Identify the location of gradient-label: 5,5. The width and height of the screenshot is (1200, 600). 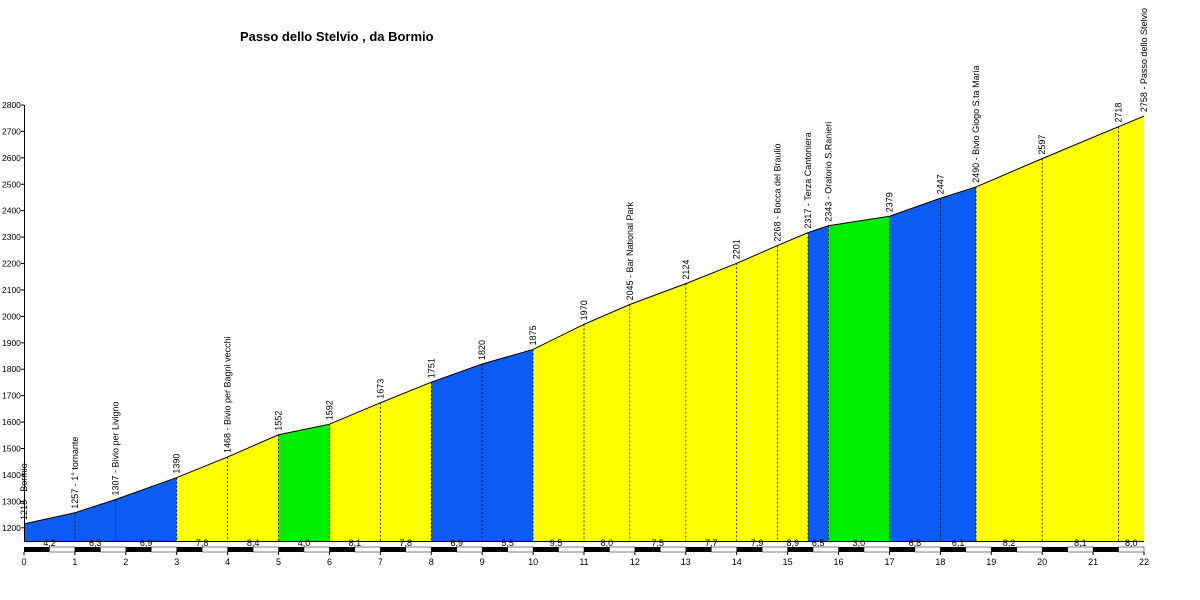
(507, 543).